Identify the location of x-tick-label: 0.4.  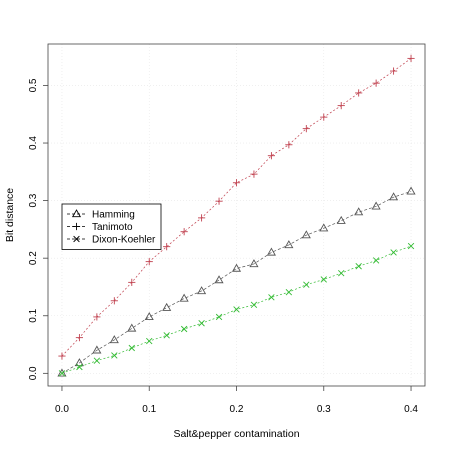
(411, 409).